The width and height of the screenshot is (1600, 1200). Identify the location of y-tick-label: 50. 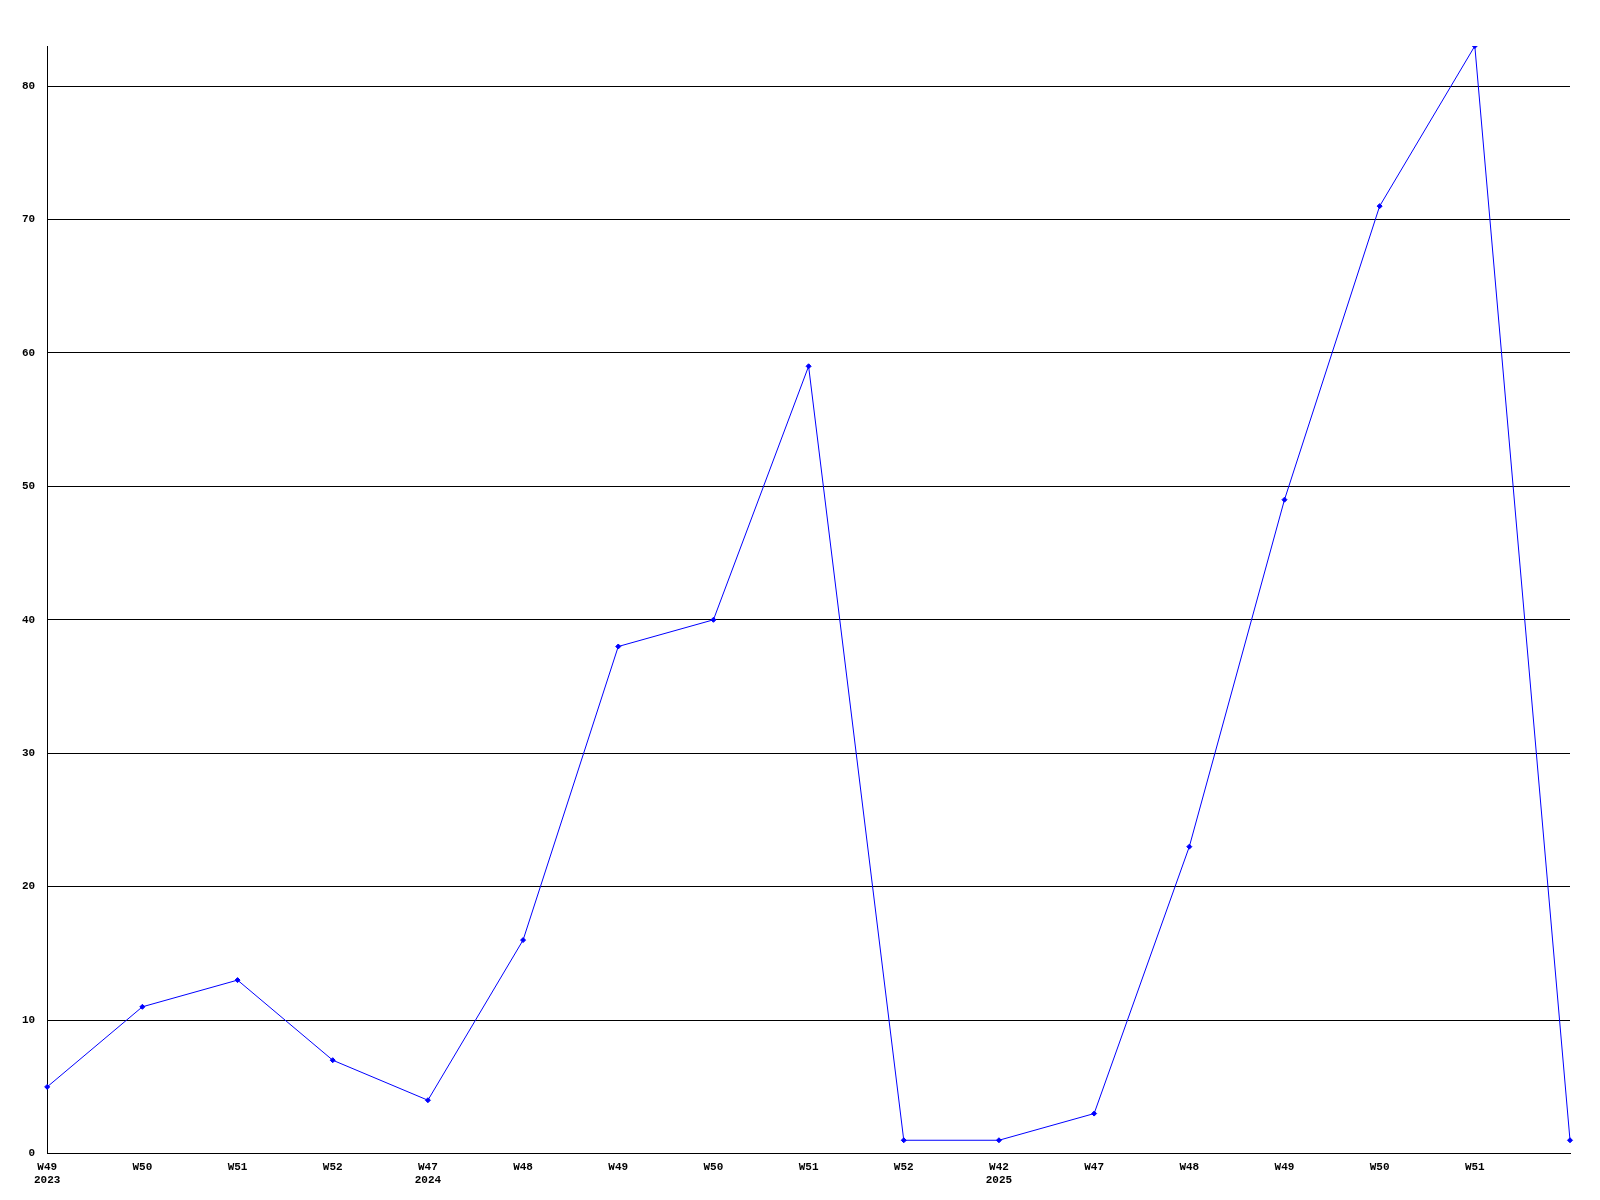
(29, 486).